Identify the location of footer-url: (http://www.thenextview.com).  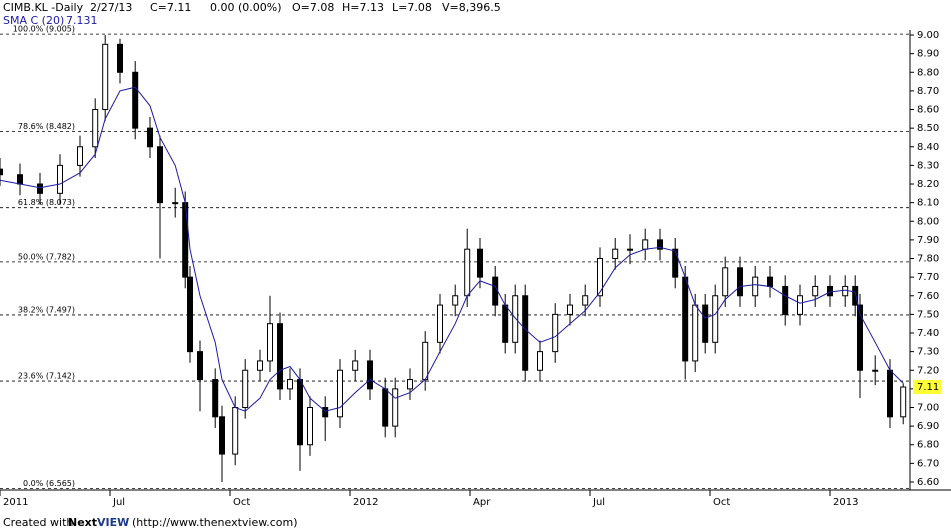
(215, 522).